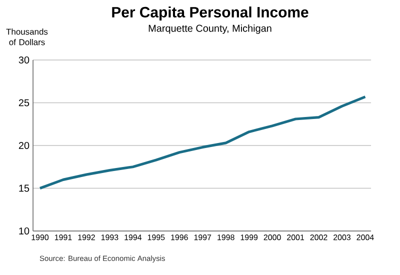  What do you see at coordinates (24, 146) in the screenshot?
I see `y-tick-label: 20` at bounding box center [24, 146].